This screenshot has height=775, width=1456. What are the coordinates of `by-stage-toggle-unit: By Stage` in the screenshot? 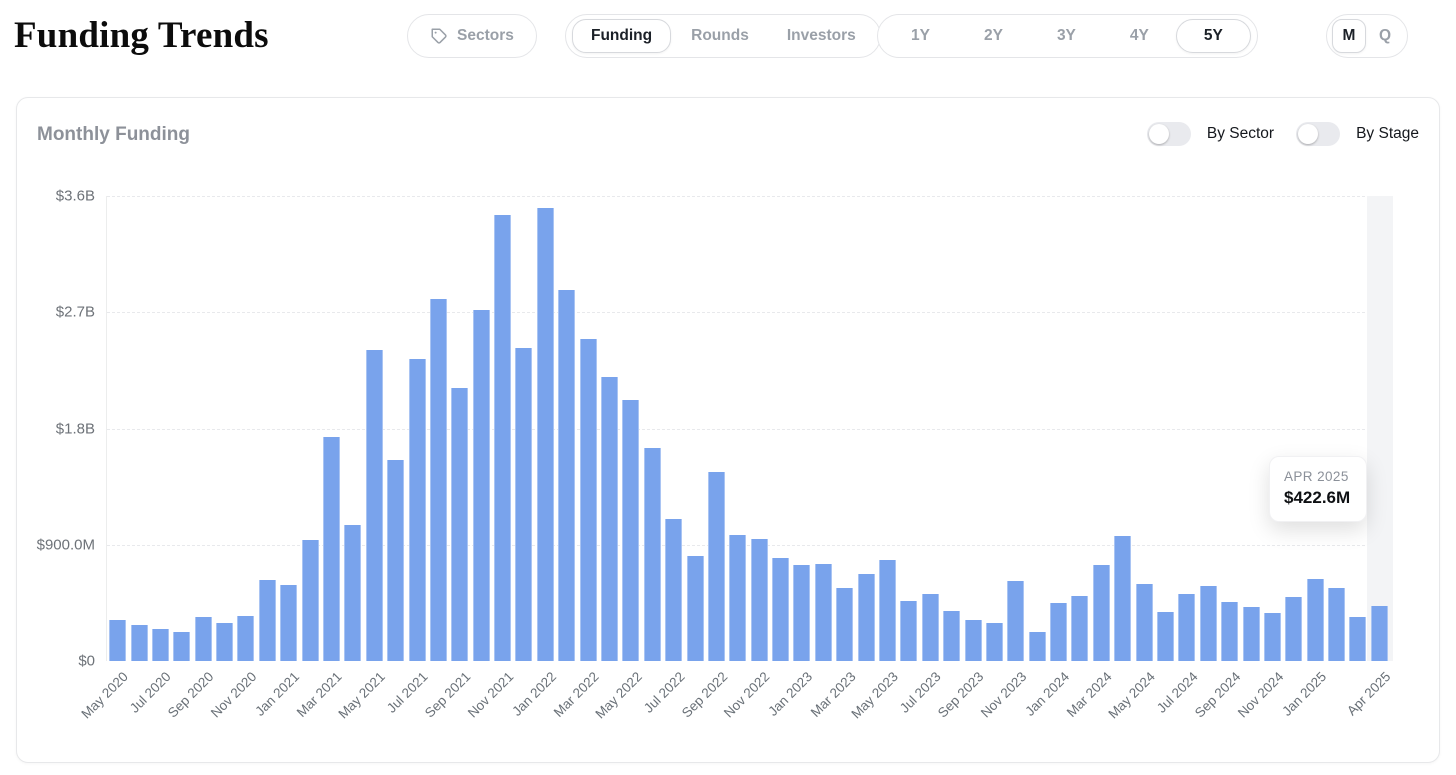 It's located at (1357, 134).